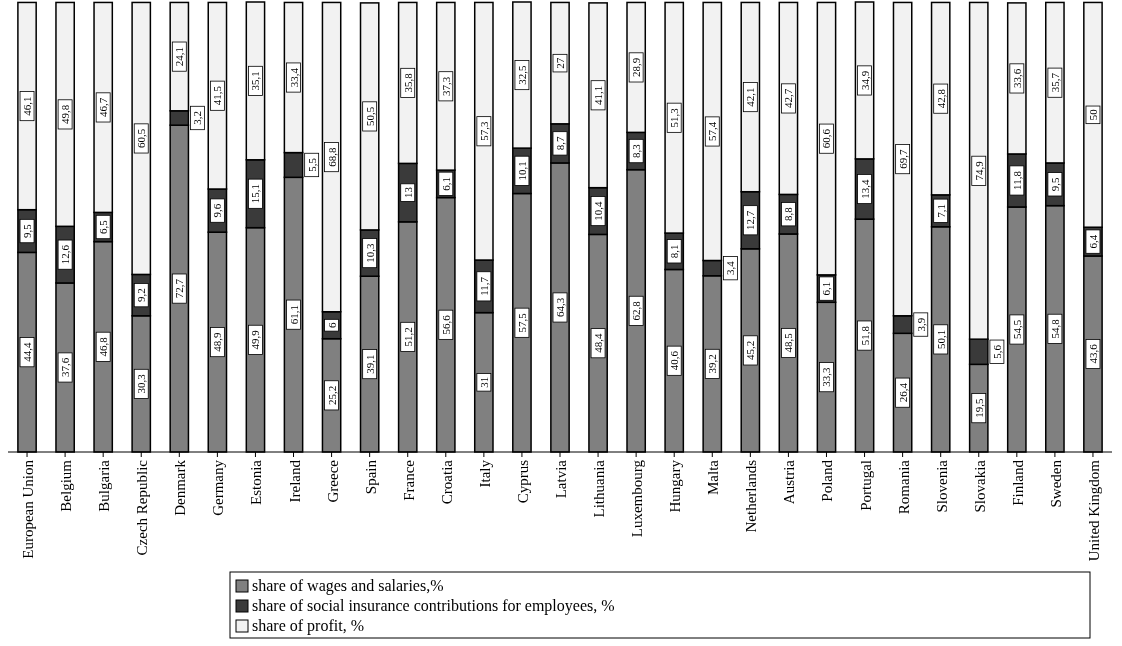  I want to click on data-label: 10,4, so click(598, 210).